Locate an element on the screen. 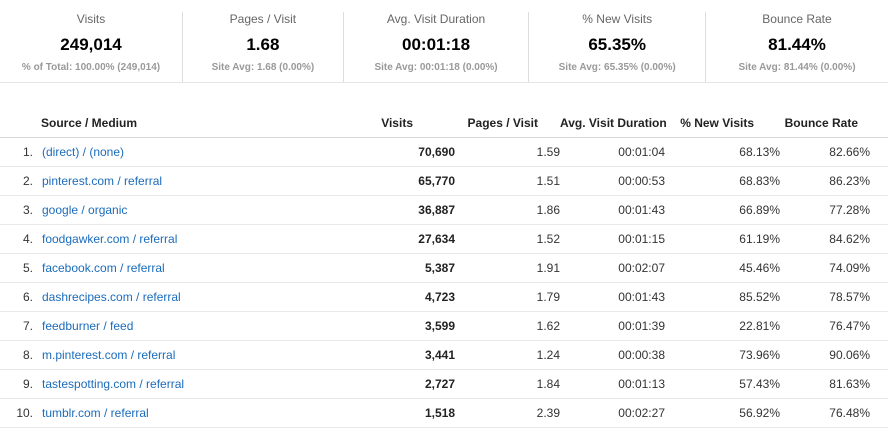  metric-site-avg: Site Avg: 00:01:18 (0.00%) is located at coordinates (436, 67).